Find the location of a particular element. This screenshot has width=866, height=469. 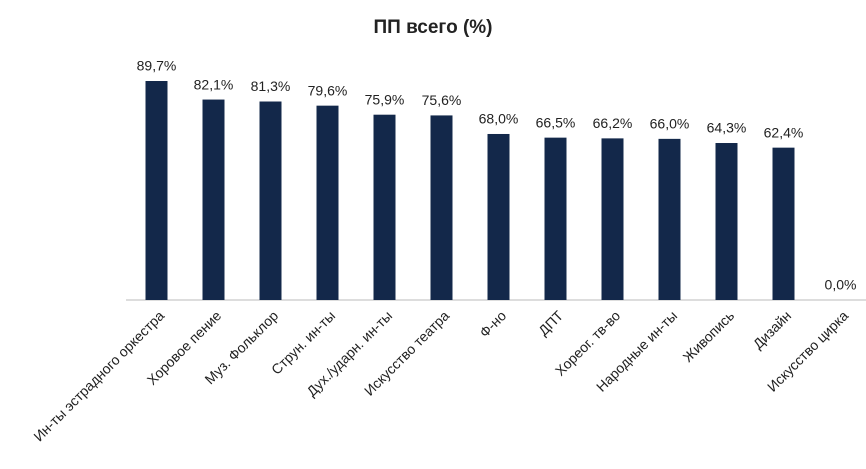

value-label: 66,2% is located at coordinates (613, 123).